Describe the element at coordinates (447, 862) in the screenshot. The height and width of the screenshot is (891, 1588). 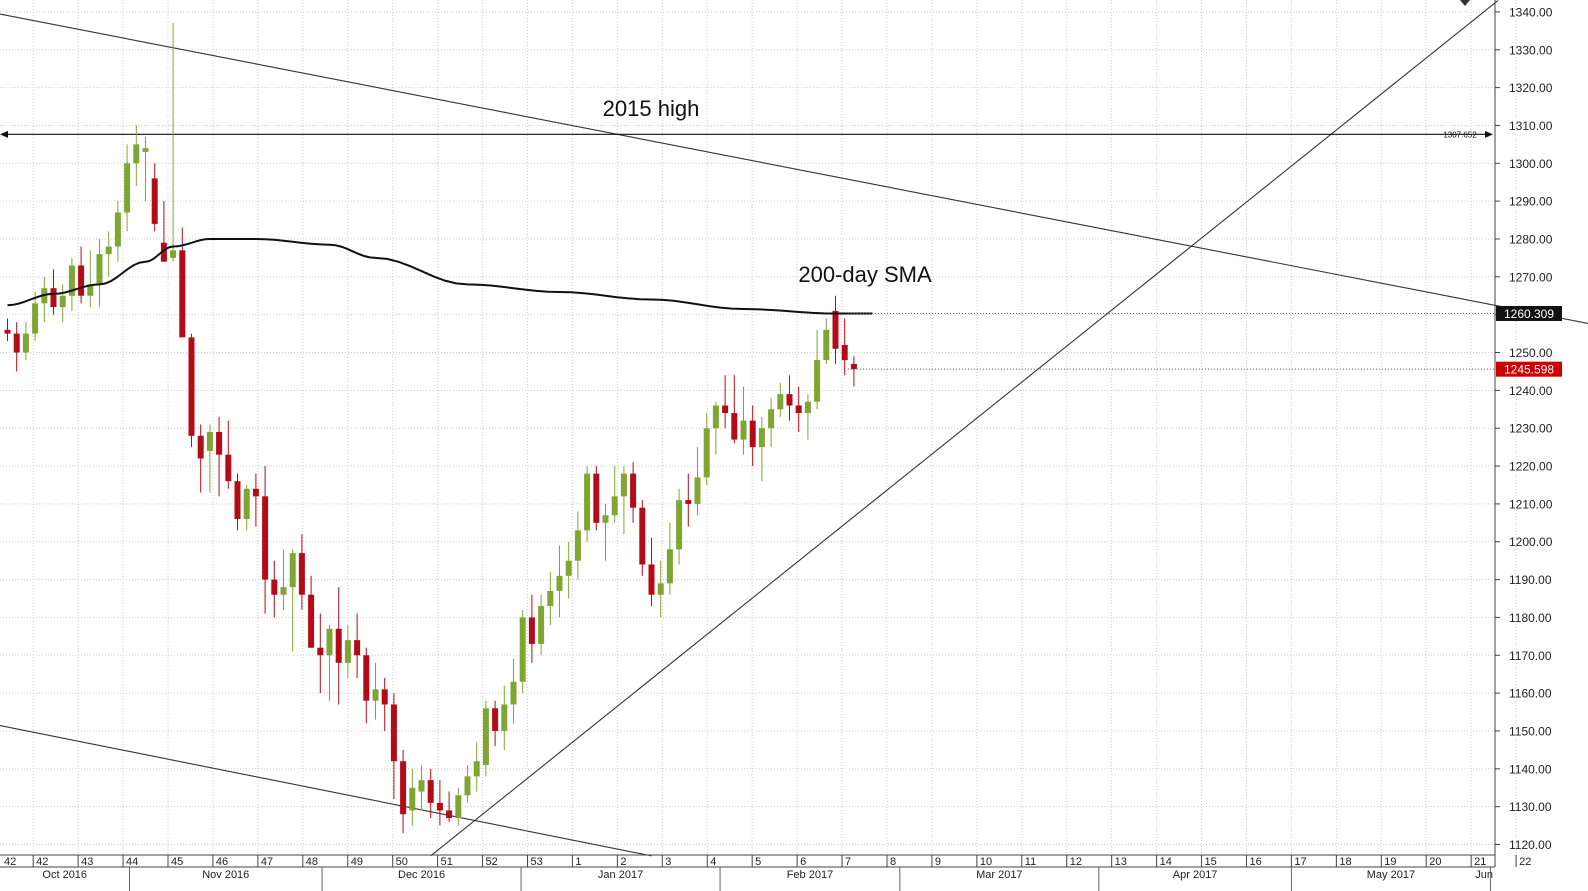
I see `week-label: 51` at that location.